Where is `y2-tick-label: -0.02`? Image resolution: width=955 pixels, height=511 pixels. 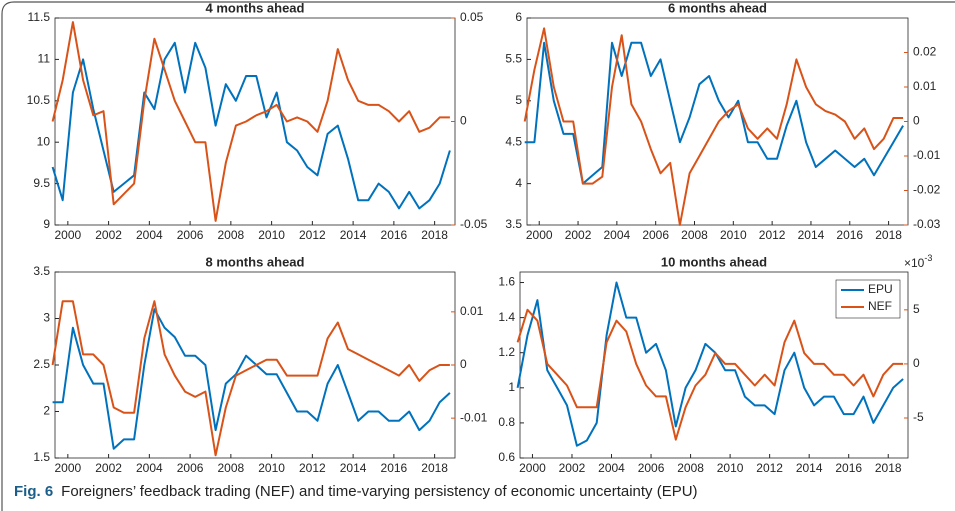
y2-tick-label: -0.02 is located at coordinates (927, 190).